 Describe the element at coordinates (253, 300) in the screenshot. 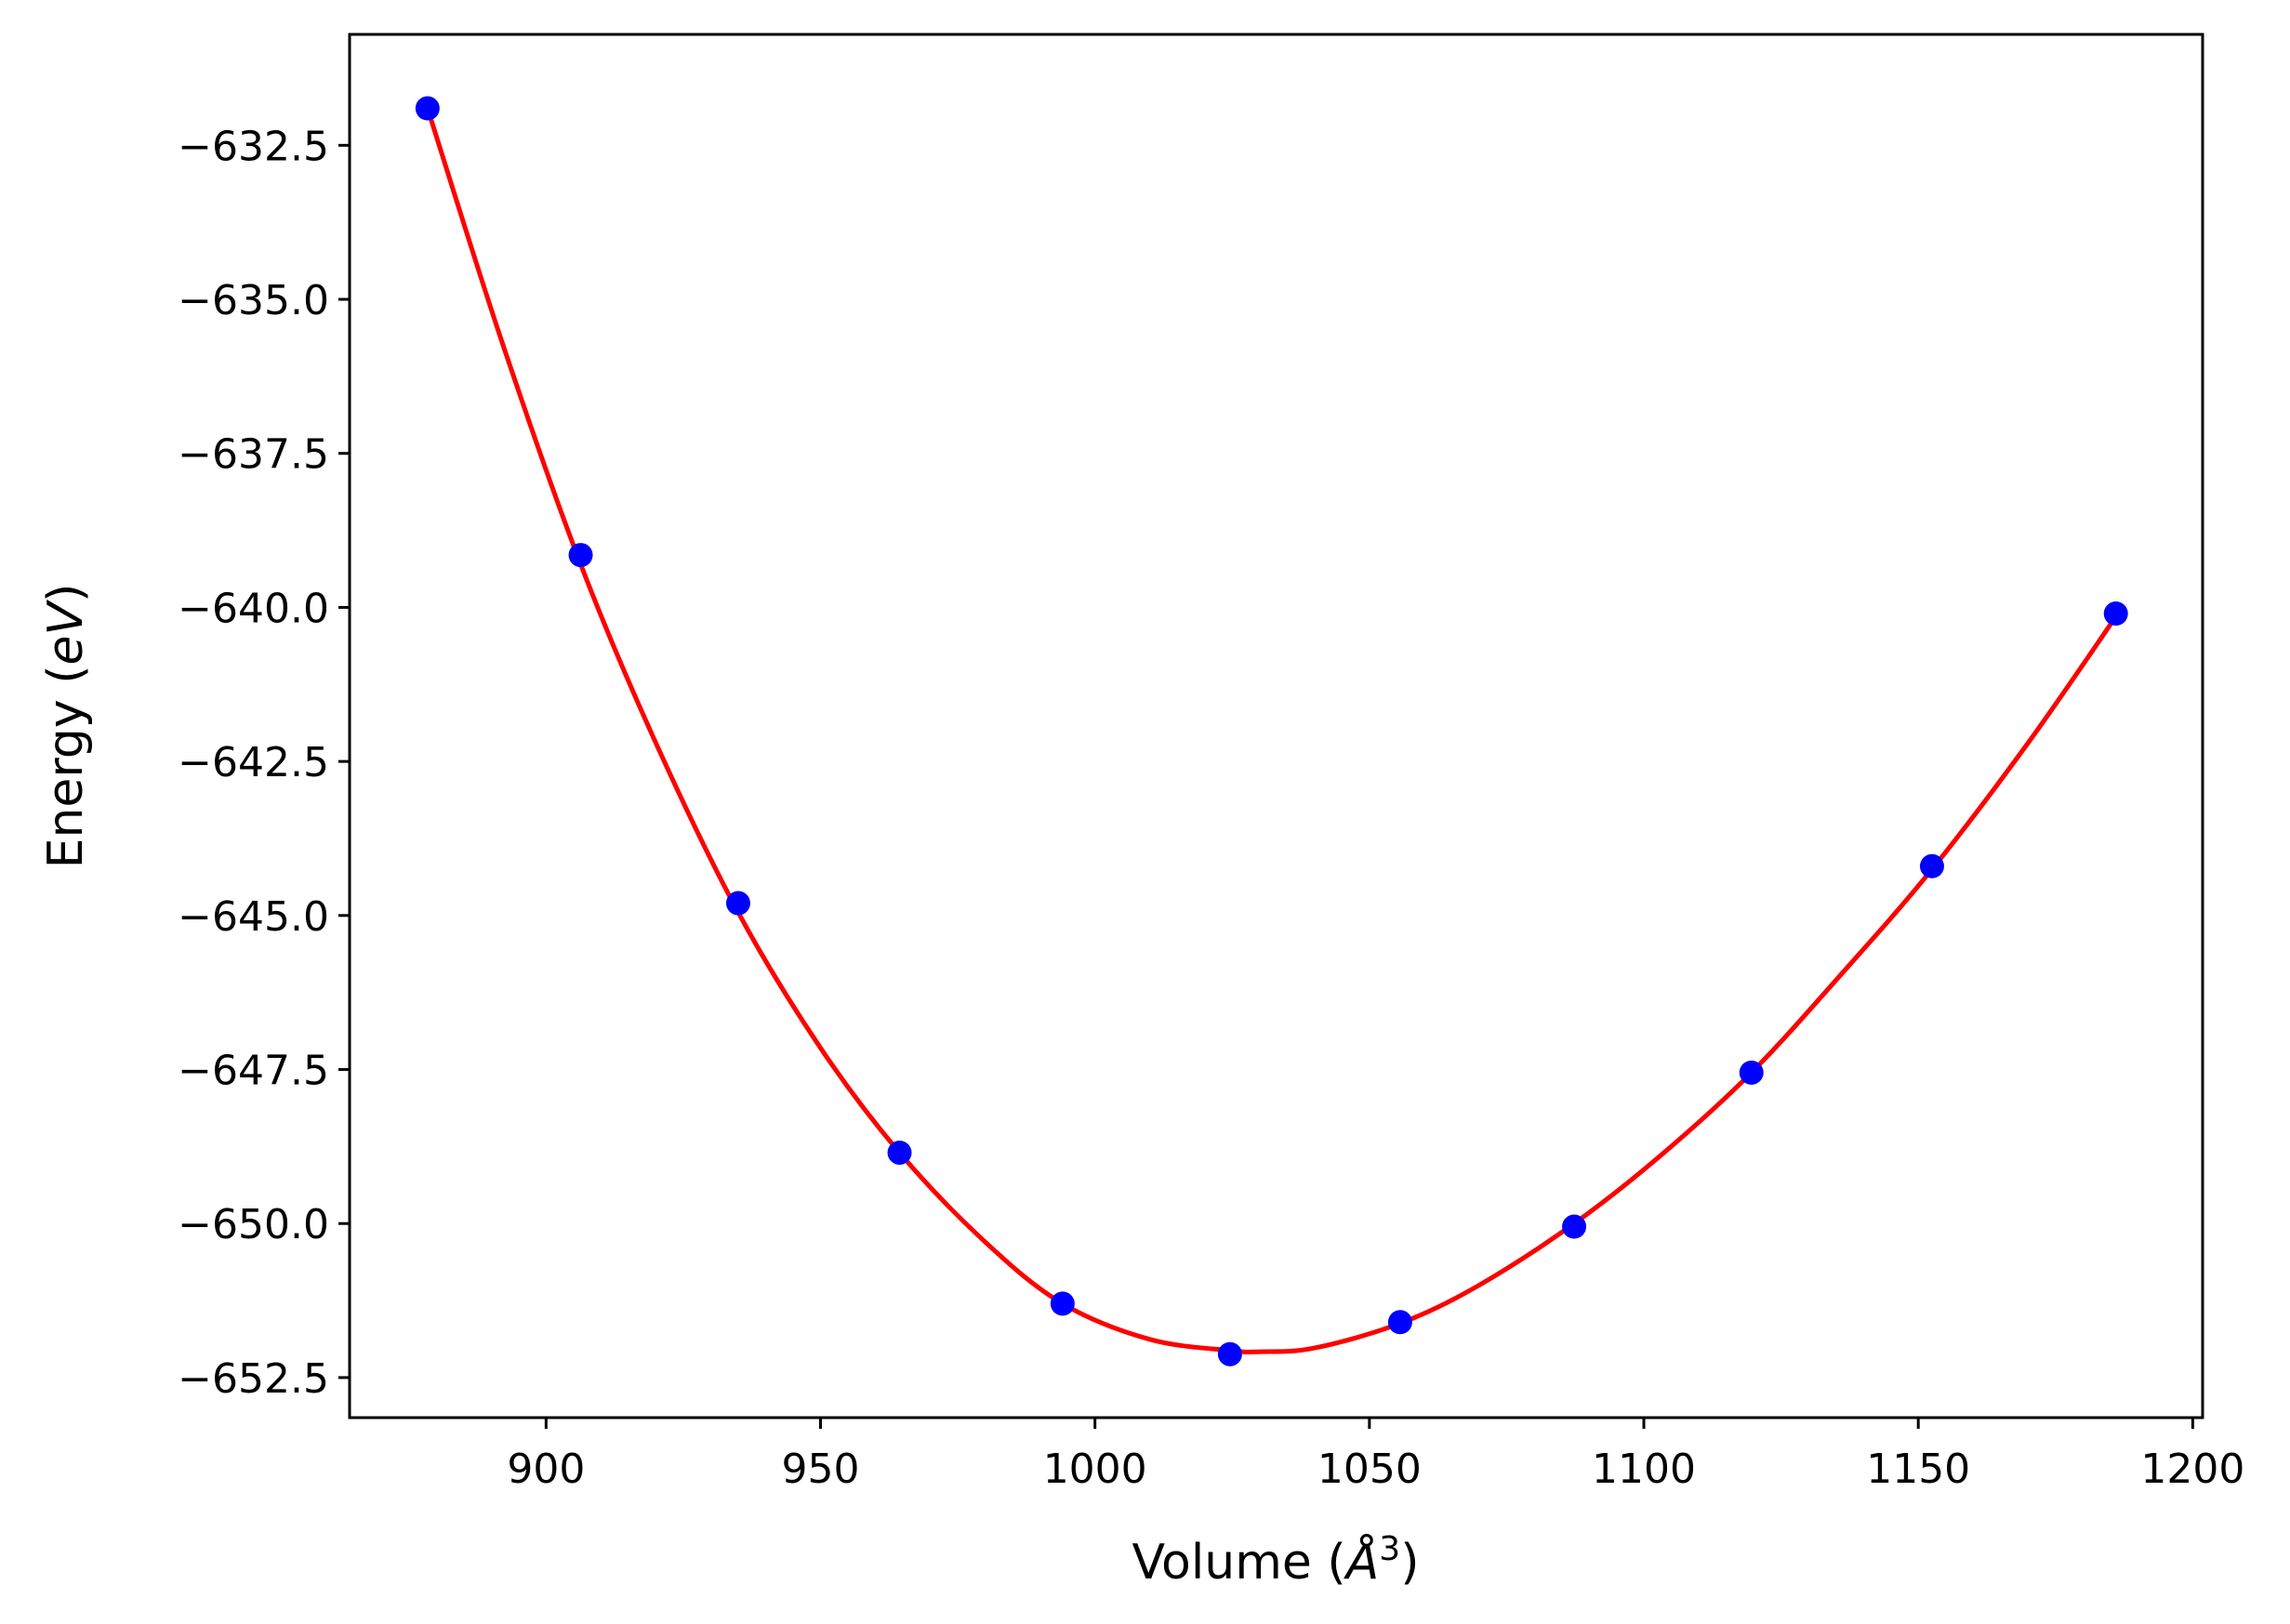

I see `y-tick-label: −635.0` at that location.